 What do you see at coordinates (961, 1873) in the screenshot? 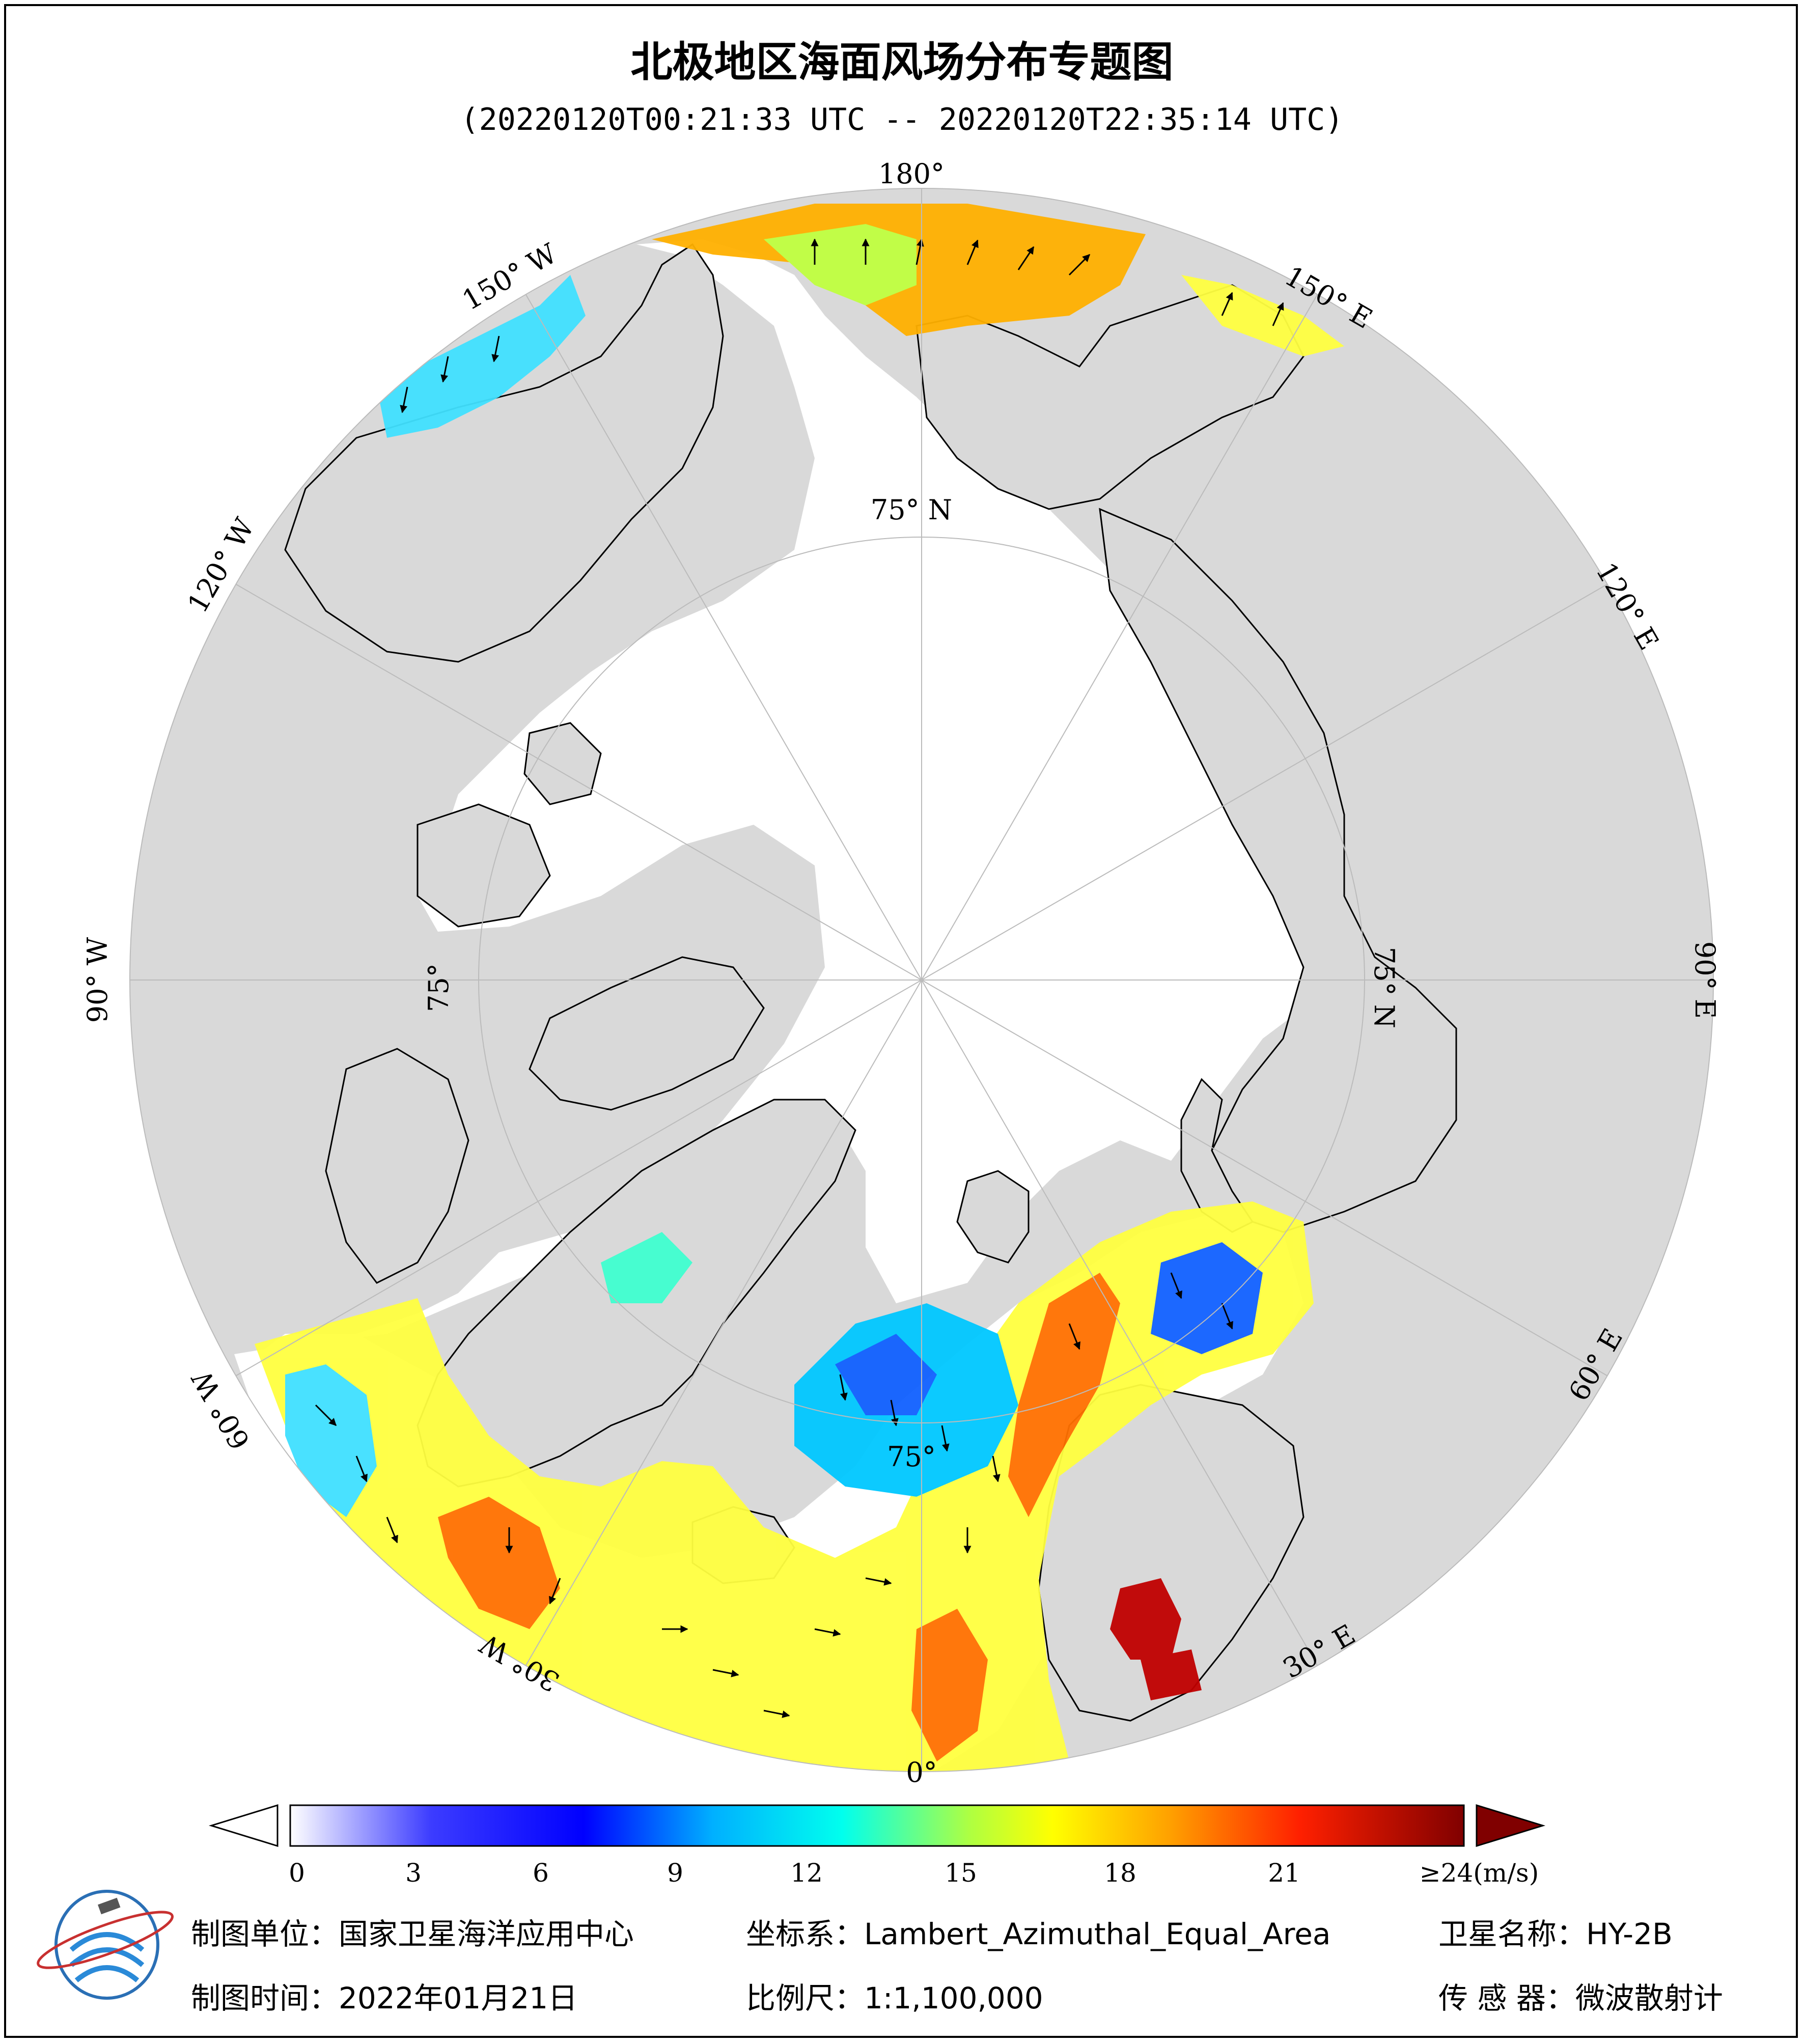
I see `colorbar-tick: 15` at bounding box center [961, 1873].